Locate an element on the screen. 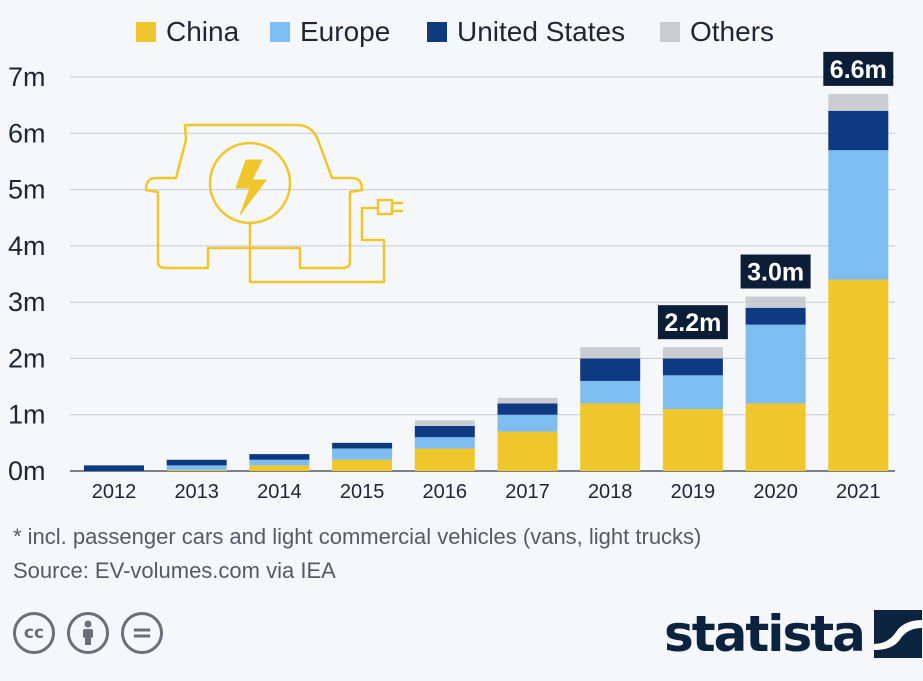 The width and height of the screenshot is (923, 681). logo-text: statista is located at coordinates (765, 634).